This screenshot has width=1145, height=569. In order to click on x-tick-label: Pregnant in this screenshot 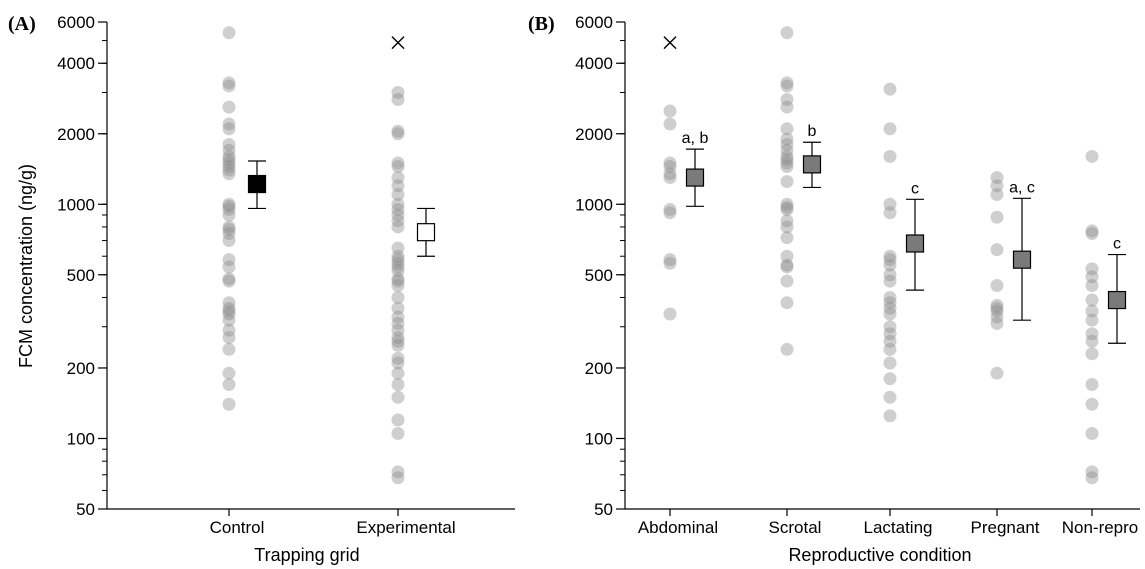, I will do `click(1005, 527)`.